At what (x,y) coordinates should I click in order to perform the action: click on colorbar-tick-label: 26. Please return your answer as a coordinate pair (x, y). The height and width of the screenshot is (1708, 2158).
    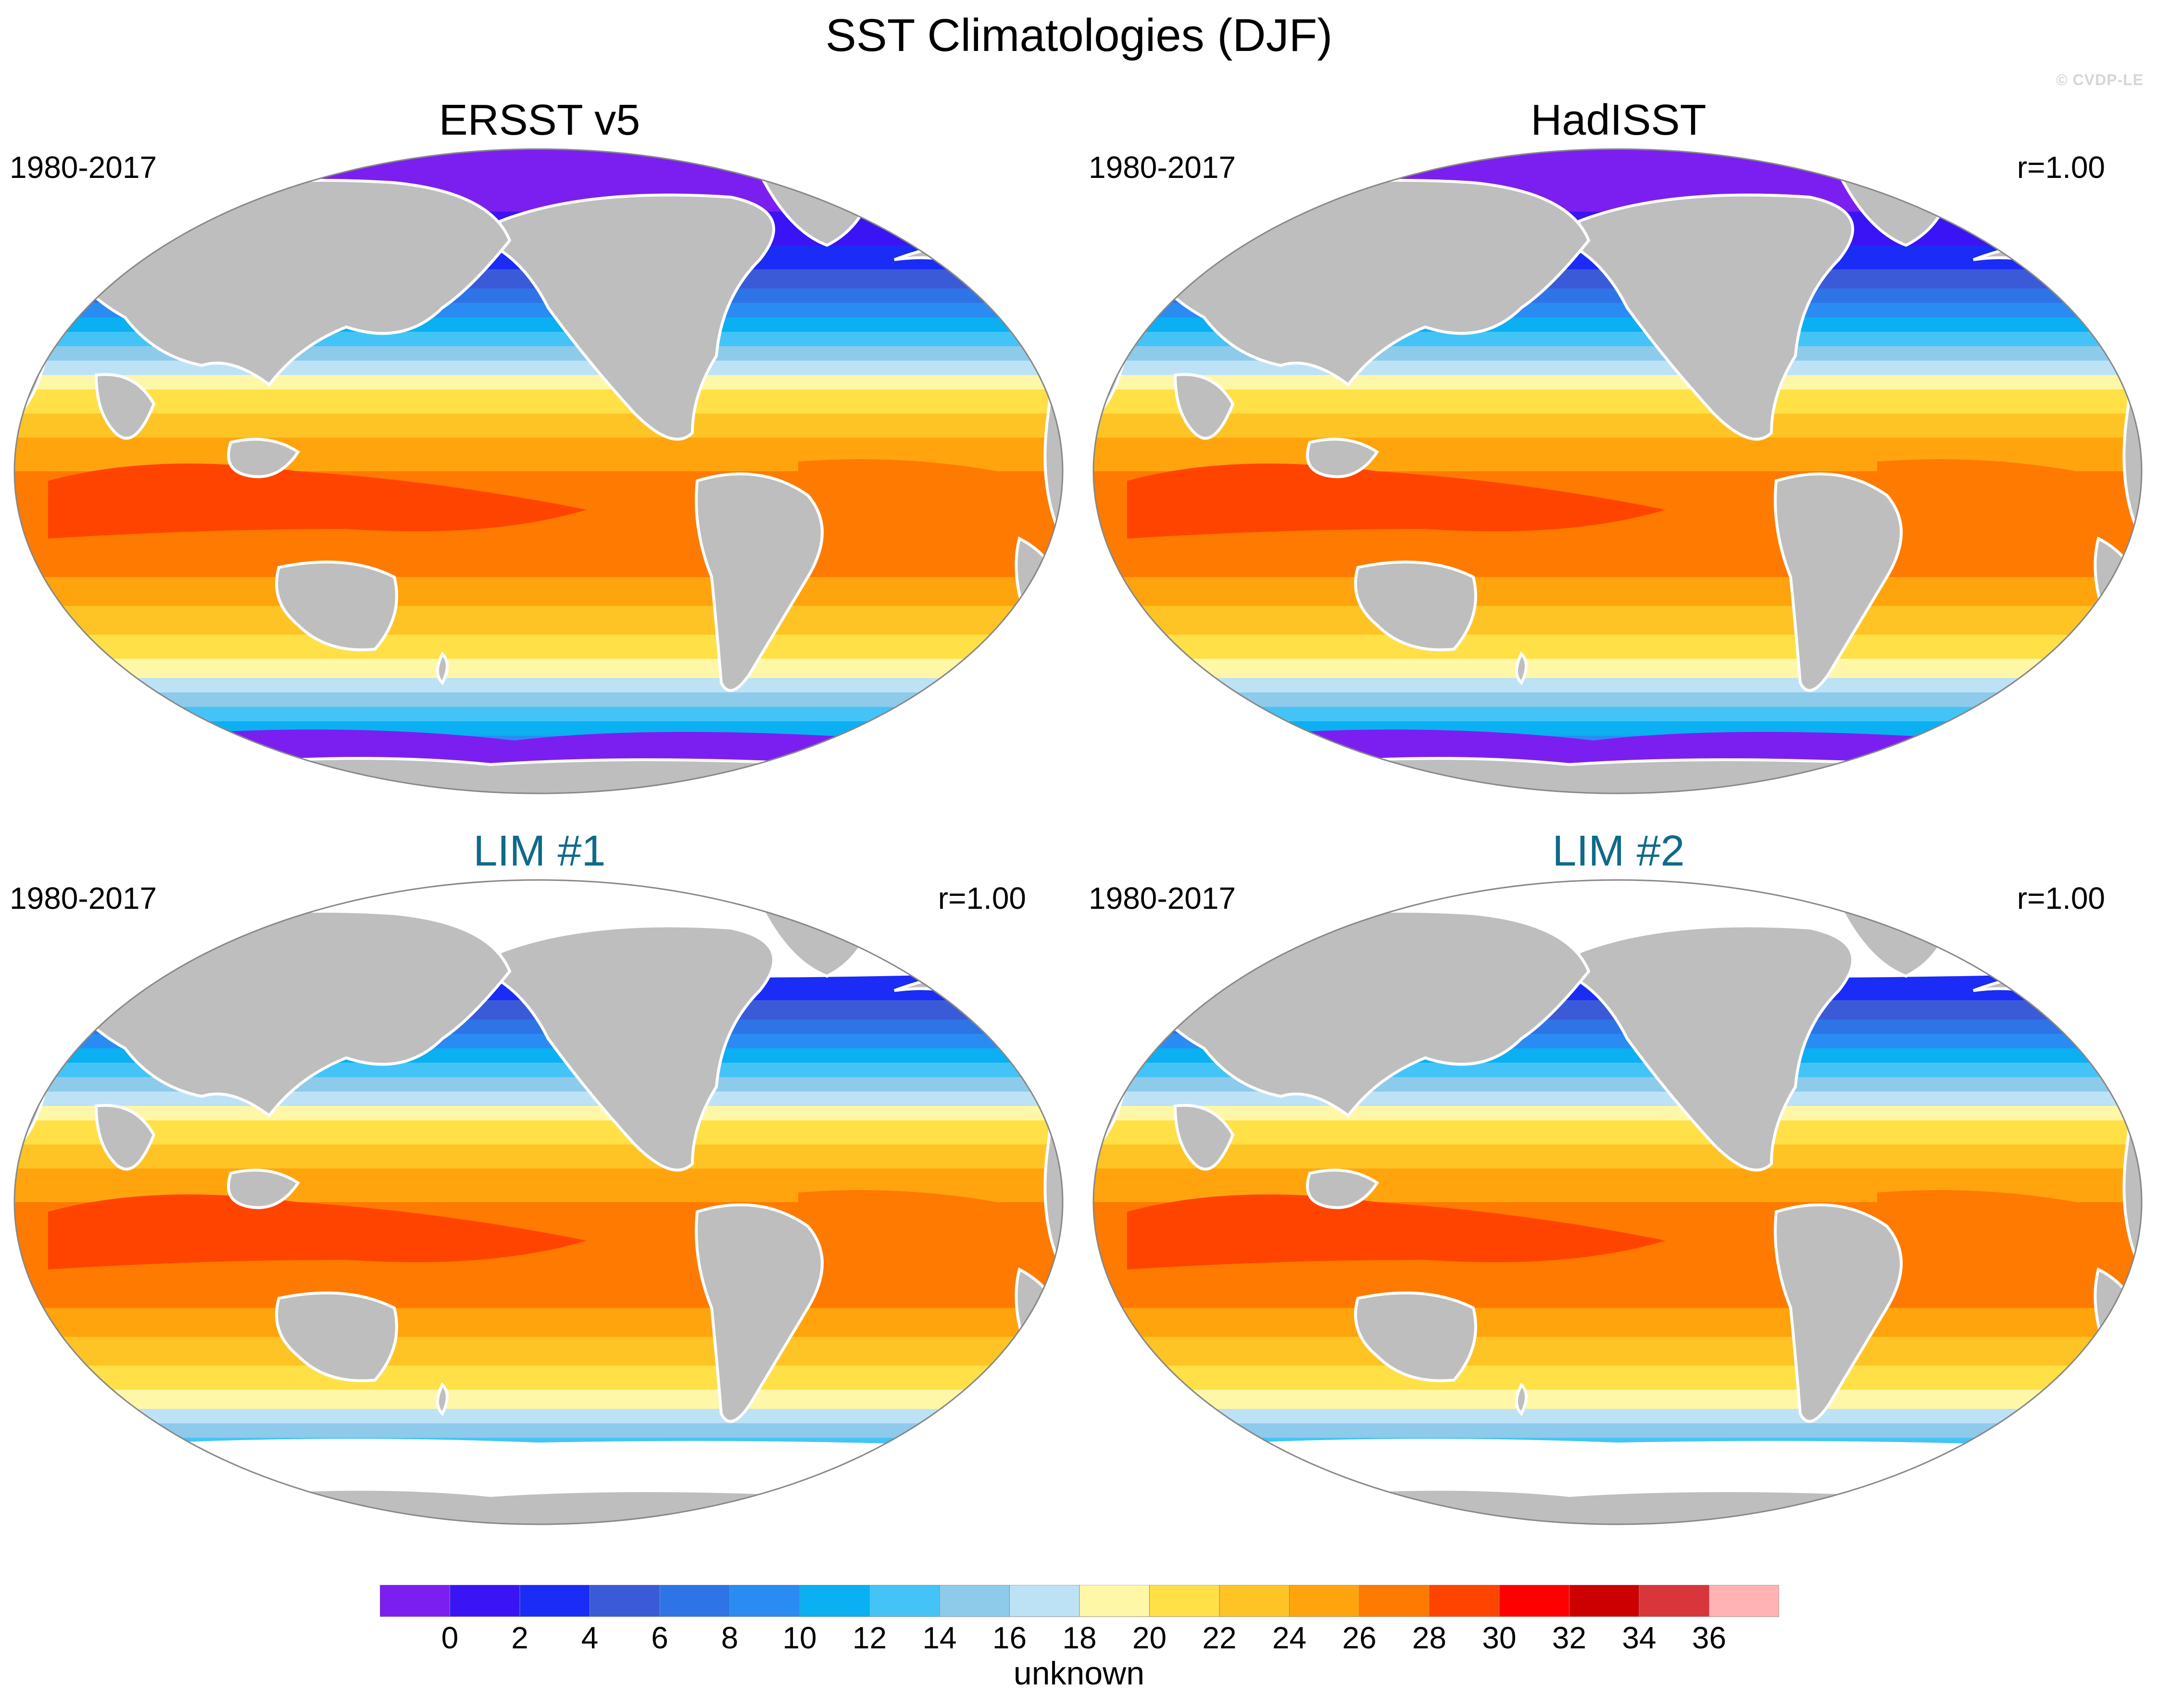
    Looking at the image, I should click on (1359, 1637).